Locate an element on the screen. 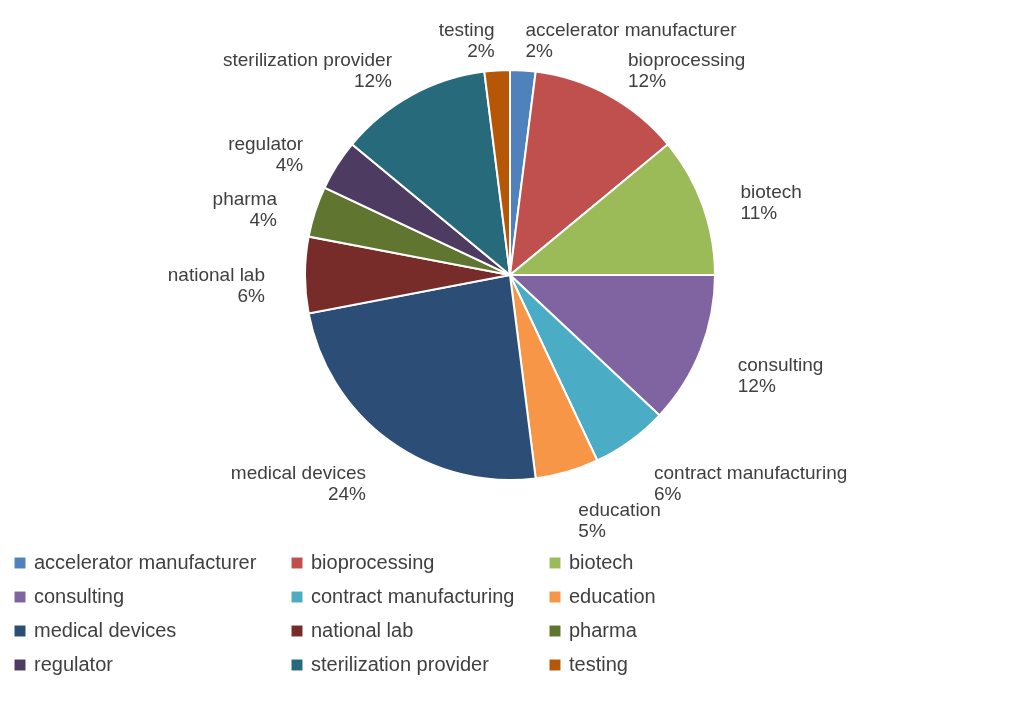  slice-label: sterilization provider is located at coordinates (308, 60).